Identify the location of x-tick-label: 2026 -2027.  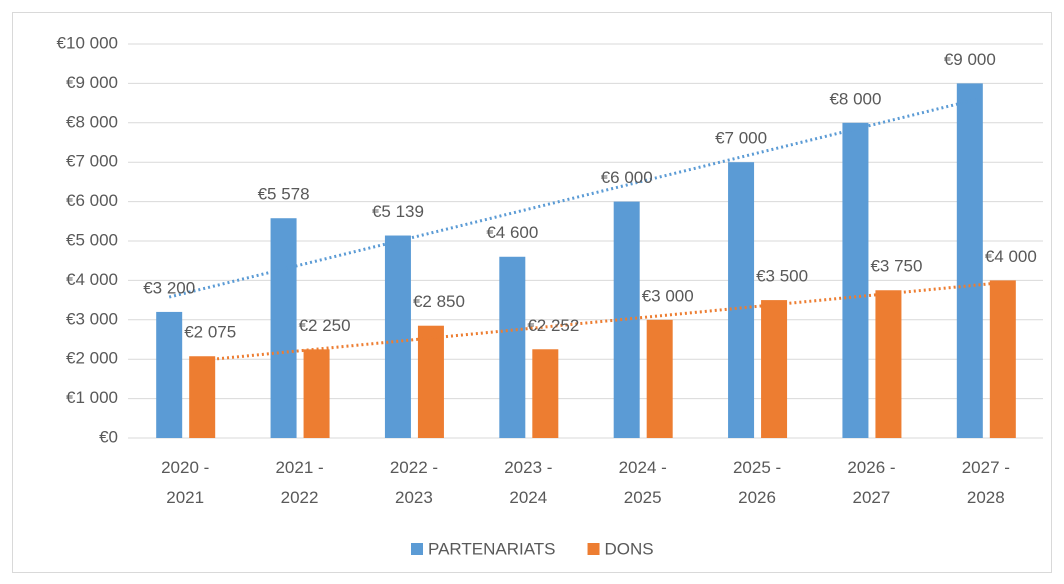
(871, 482).